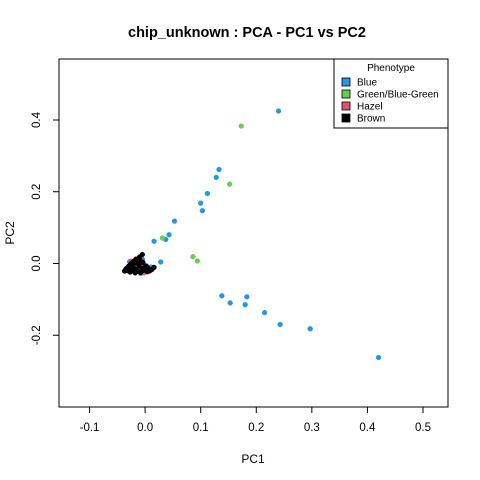 The width and height of the screenshot is (480, 480). What do you see at coordinates (90, 428) in the screenshot?
I see `x-tick-label: -0.1` at bounding box center [90, 428].